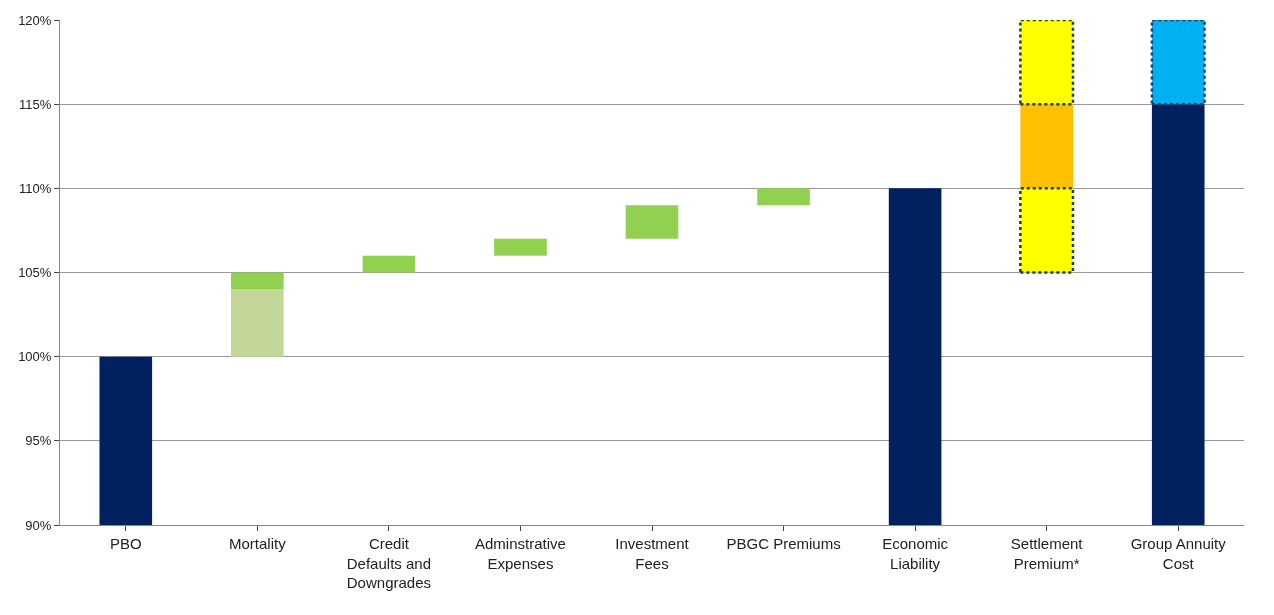 The image size is (1274, 615). Describe the element at coordinates (520, 553) in the screenshot. I see `x-tick-label: Adminstrative Expenses` at that location.